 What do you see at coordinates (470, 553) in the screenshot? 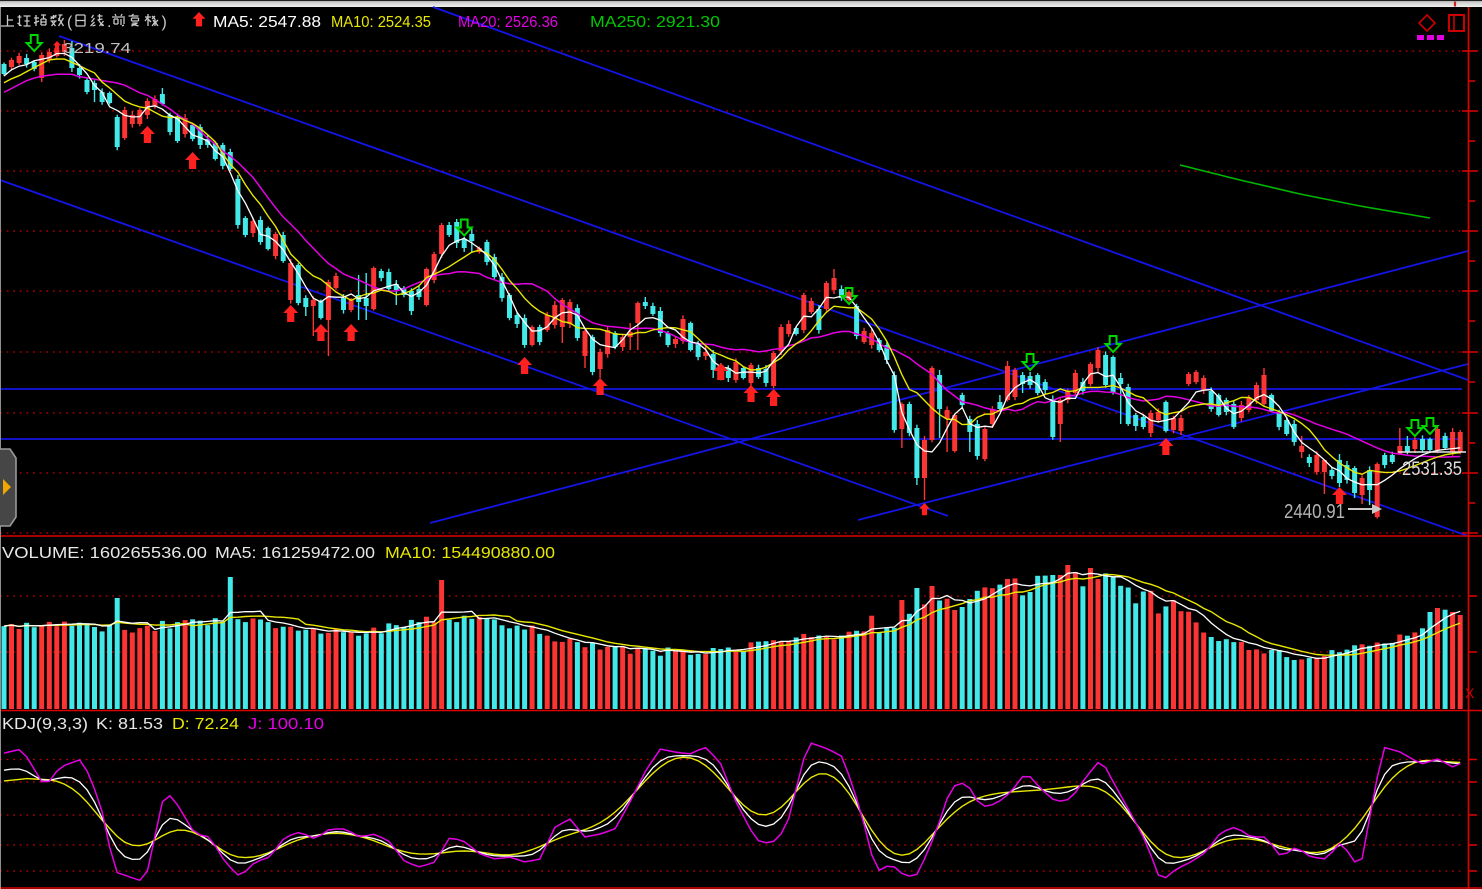
I see `svg-text: MA10: 154490880.00` at bounding box center [470, 553].